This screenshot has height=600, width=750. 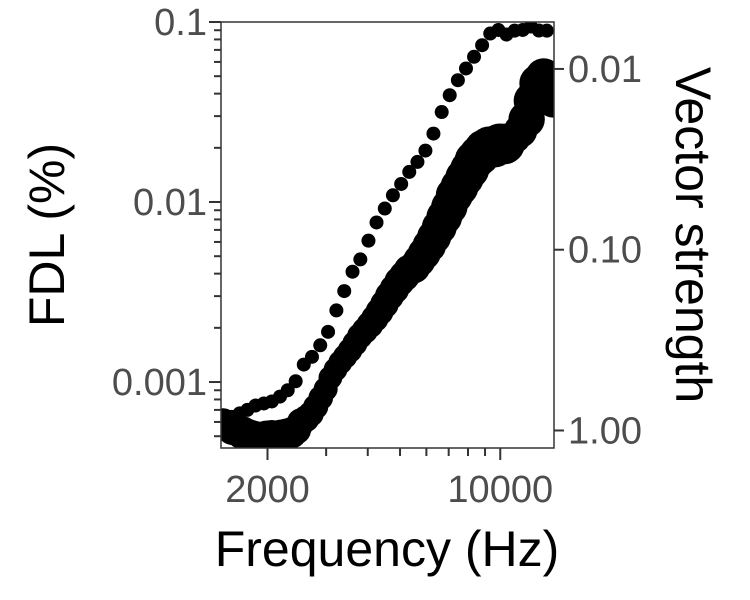 What do you see at coordinates (180, 23) in the screenshot?
I see `y-tick-label: 0.1` at bounding box center [180, 23].